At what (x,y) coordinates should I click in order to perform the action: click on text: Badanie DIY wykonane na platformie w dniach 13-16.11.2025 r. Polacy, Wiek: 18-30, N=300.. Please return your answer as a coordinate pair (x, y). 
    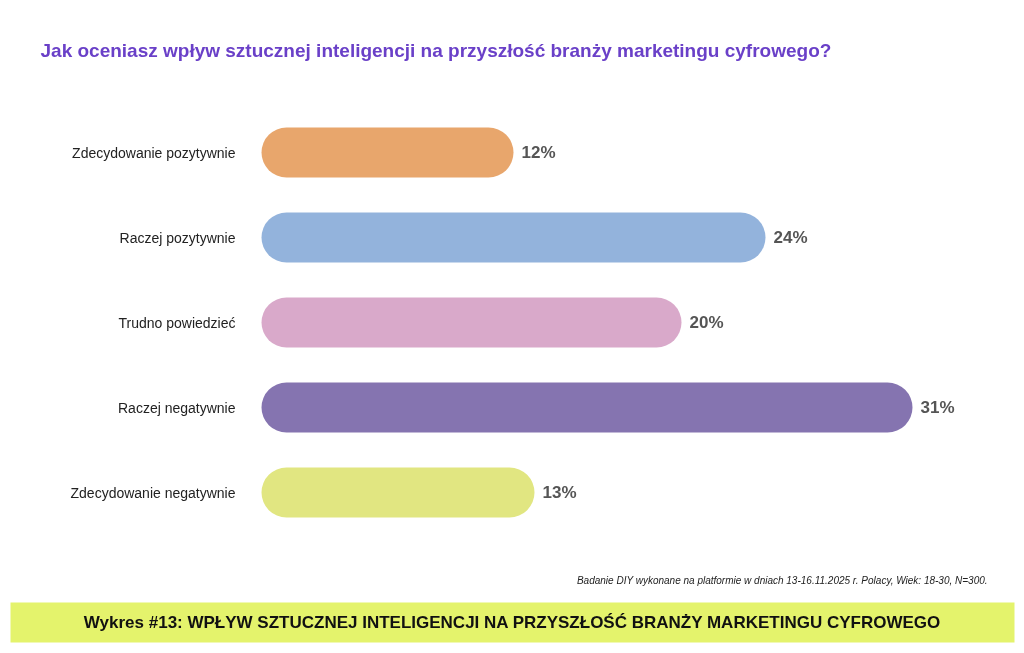
    Looking at the image, I should click on (782, 580).